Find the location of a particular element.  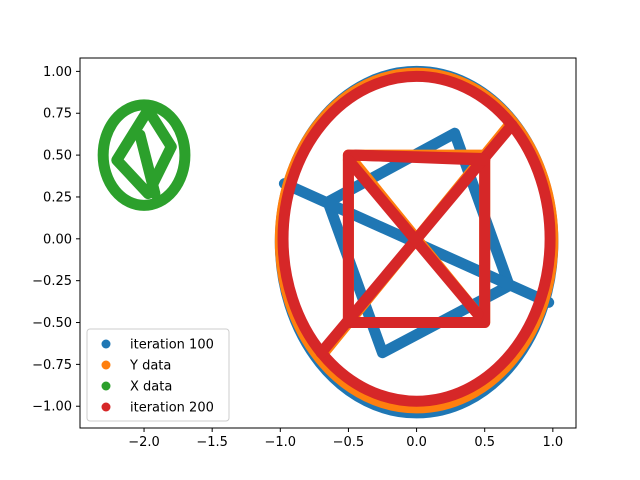

y-tick-label: −1.00 is located at coordinates (52, 407).